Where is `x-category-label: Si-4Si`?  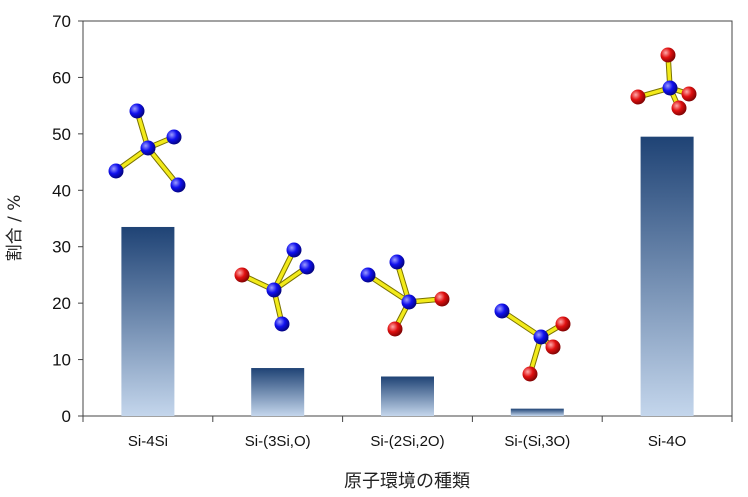 x-category-label: Si-4Si is located at coordinates (148, 441).